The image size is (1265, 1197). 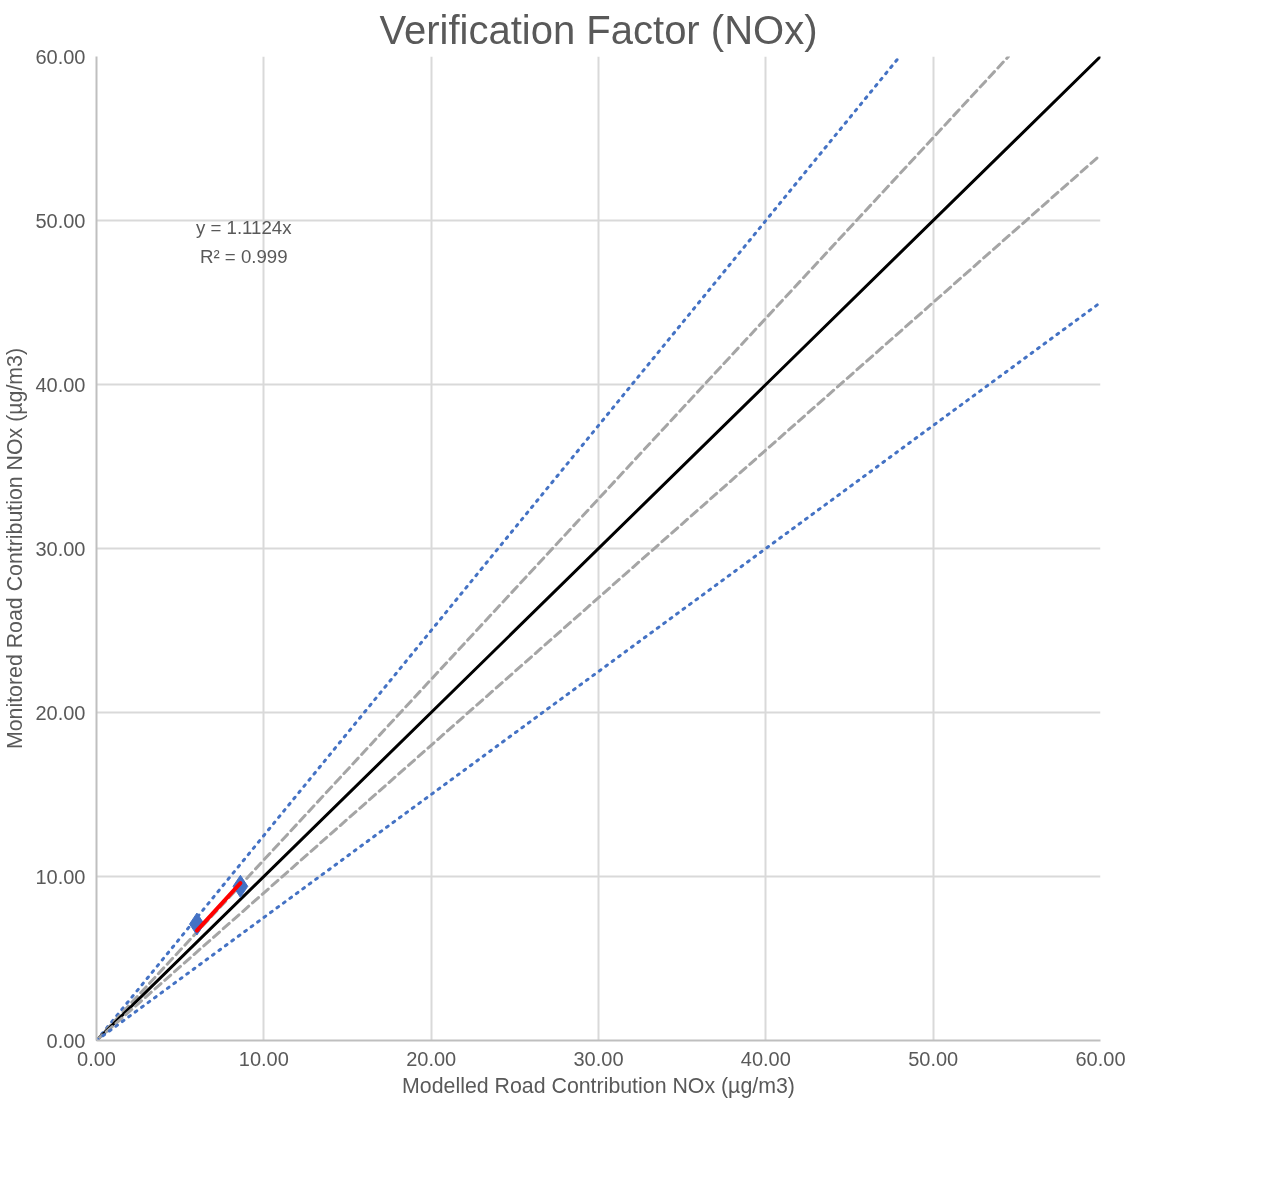 What do you see at coordinates (60, 384) in the screenshot?
I see `y-tick-label: 40.00` at bounding box center [60, 384].